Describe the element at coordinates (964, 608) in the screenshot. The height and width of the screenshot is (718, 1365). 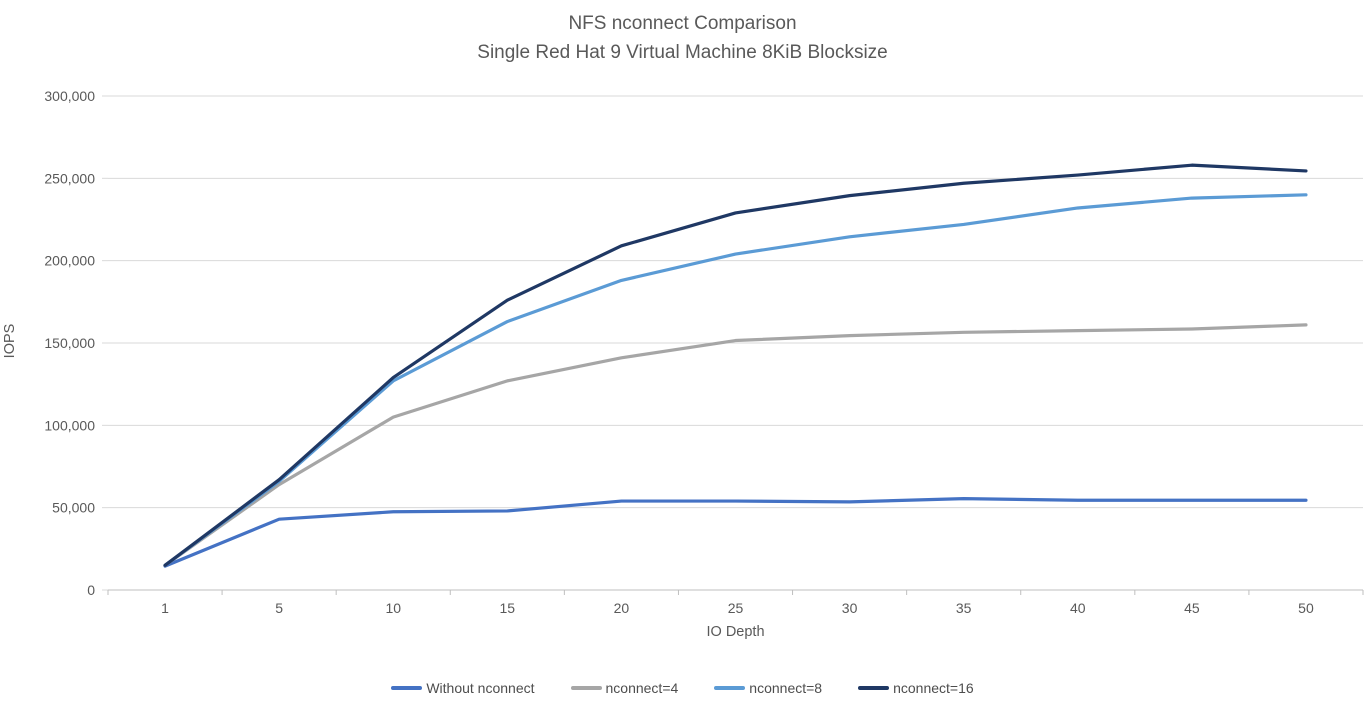
I see `x-tick-label: 35` at that location.